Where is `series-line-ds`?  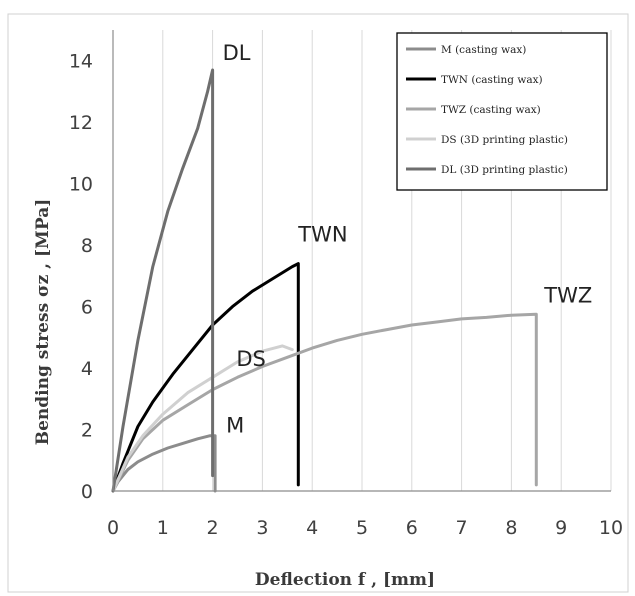 series-line-ds is located at coordinates (202, 418).